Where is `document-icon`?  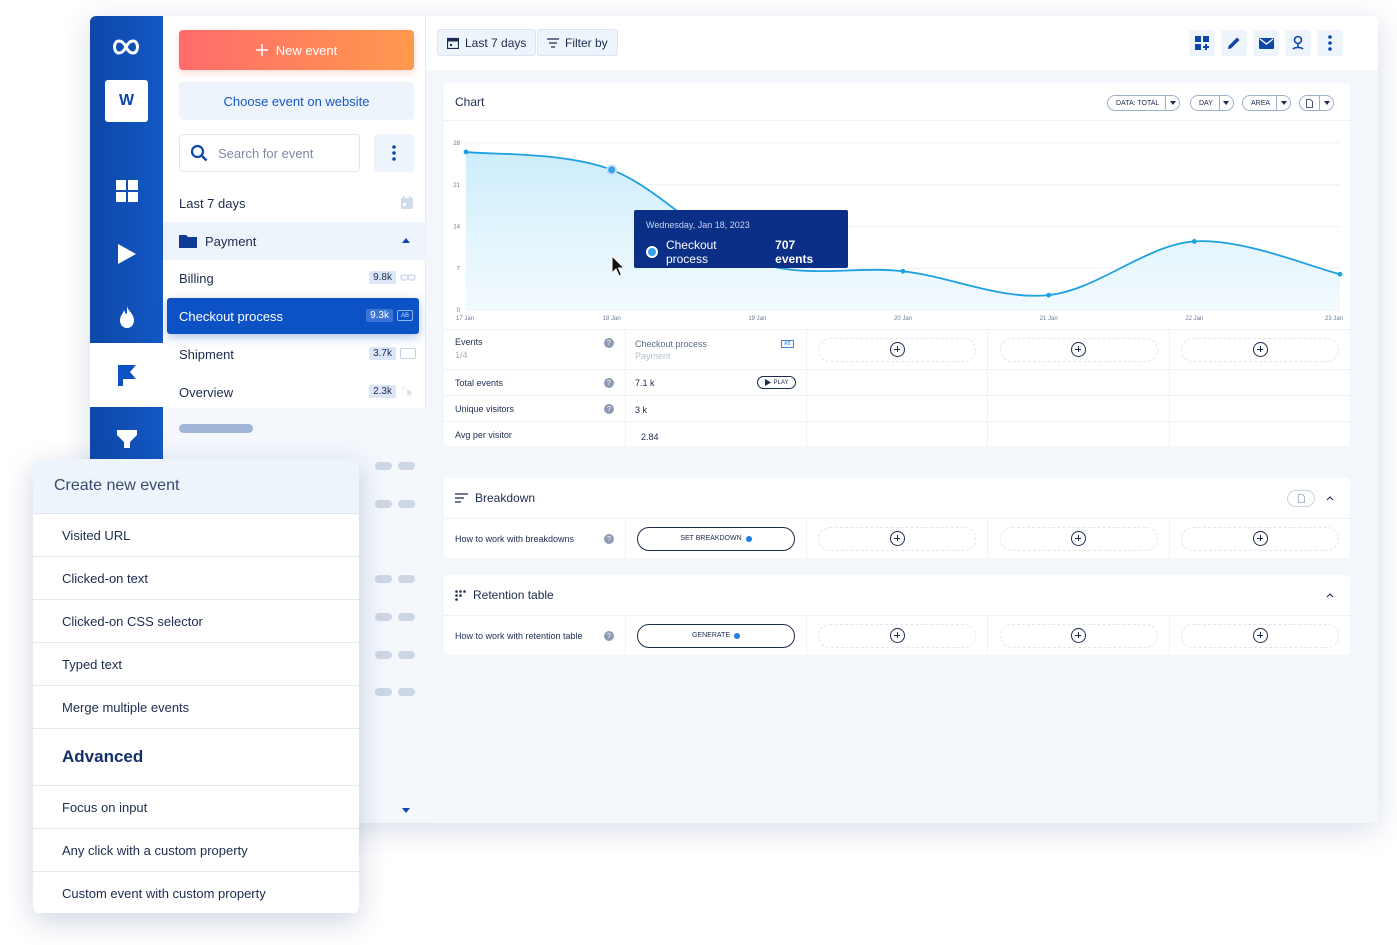
document-icon is located at coordinates (1301, 498).